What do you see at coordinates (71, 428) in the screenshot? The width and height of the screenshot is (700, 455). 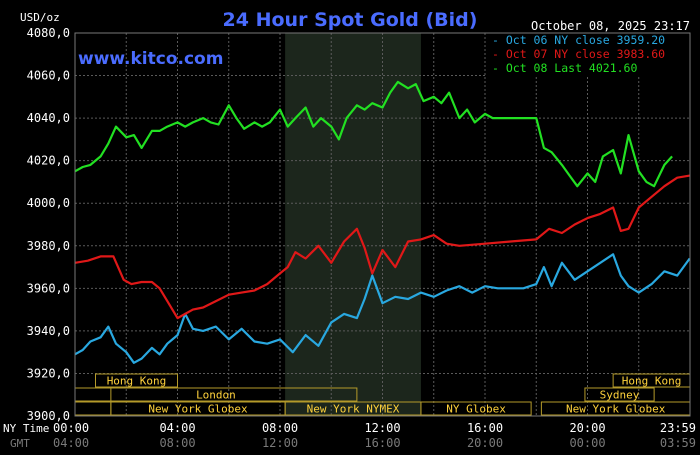 I see `x-tick-label-ny: 00:00` at bounding box center [71, 428].